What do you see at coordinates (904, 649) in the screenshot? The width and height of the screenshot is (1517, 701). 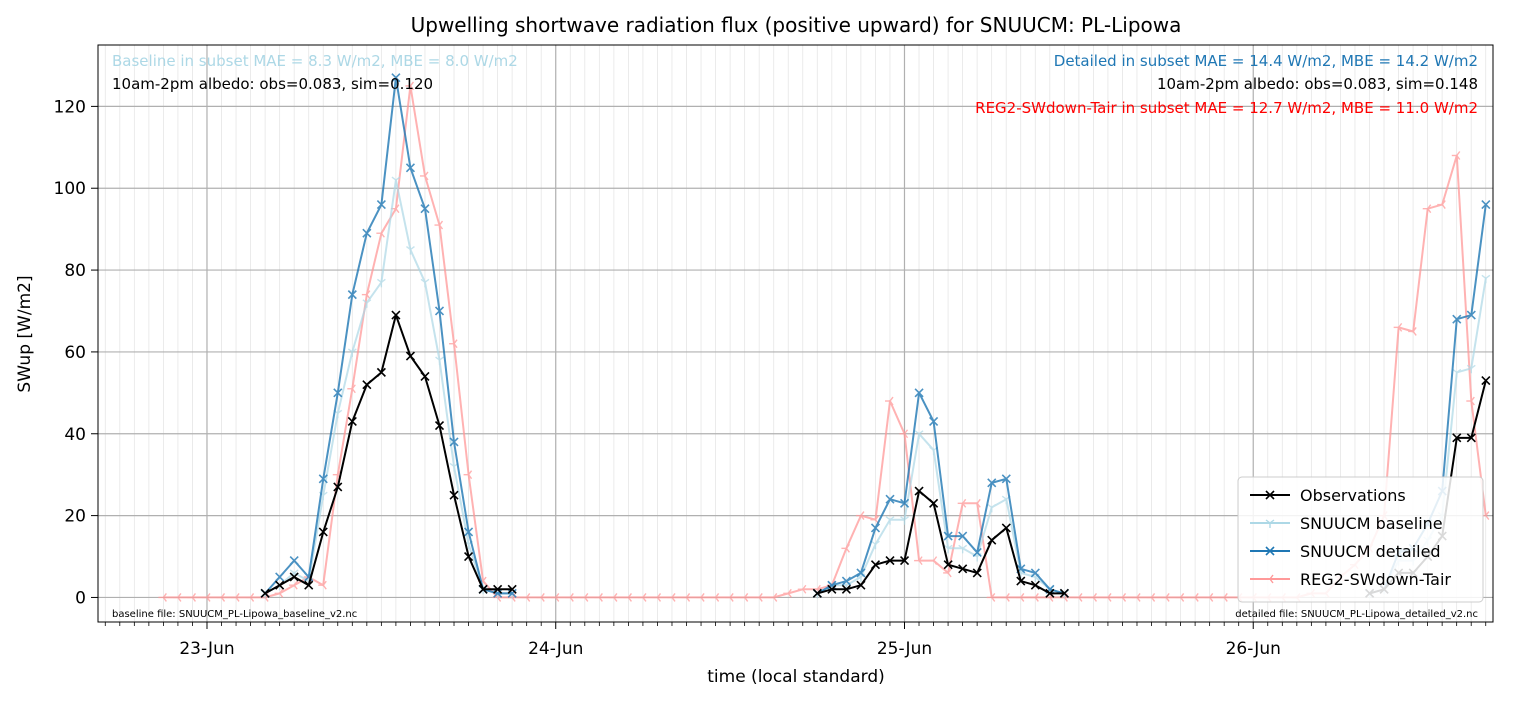 I see `x-tick-label: 25-Jun` at bounding box center [904, 649].